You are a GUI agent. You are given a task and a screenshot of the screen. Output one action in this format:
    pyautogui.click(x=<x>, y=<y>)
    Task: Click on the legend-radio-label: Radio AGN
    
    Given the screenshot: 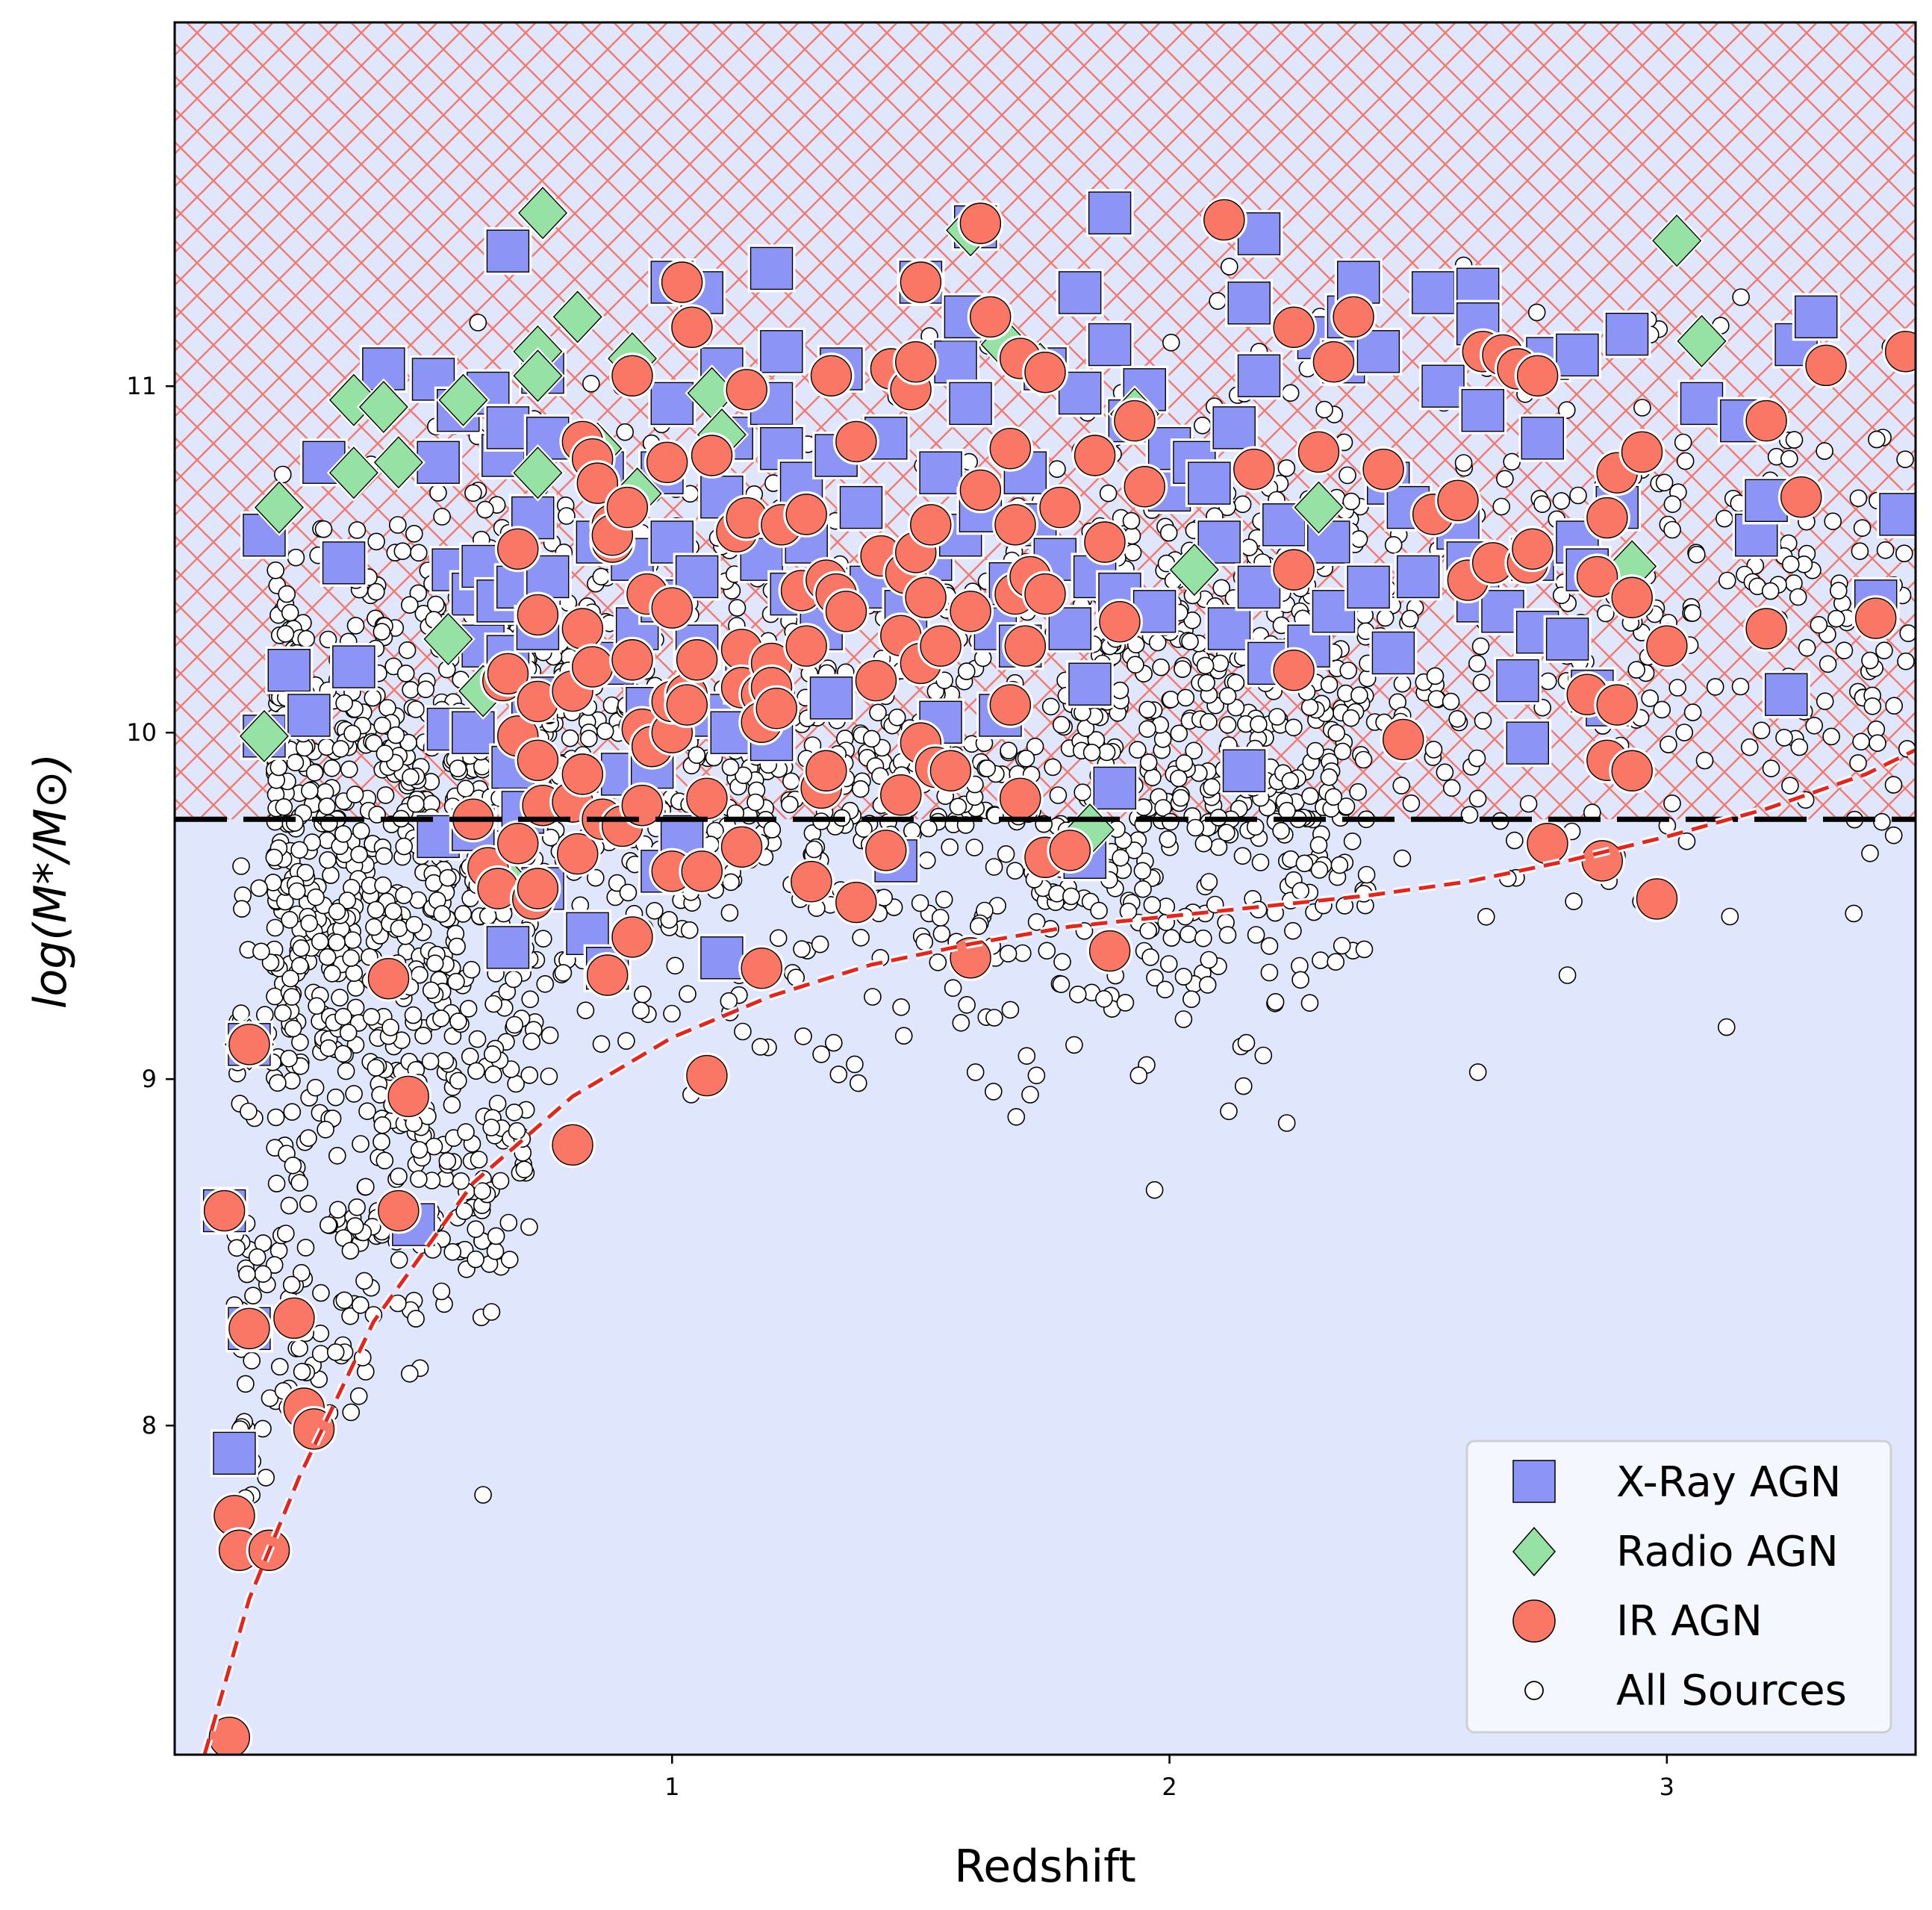 What is the action you would take?
    pyautogui.click(x=1728, y=1552)
    